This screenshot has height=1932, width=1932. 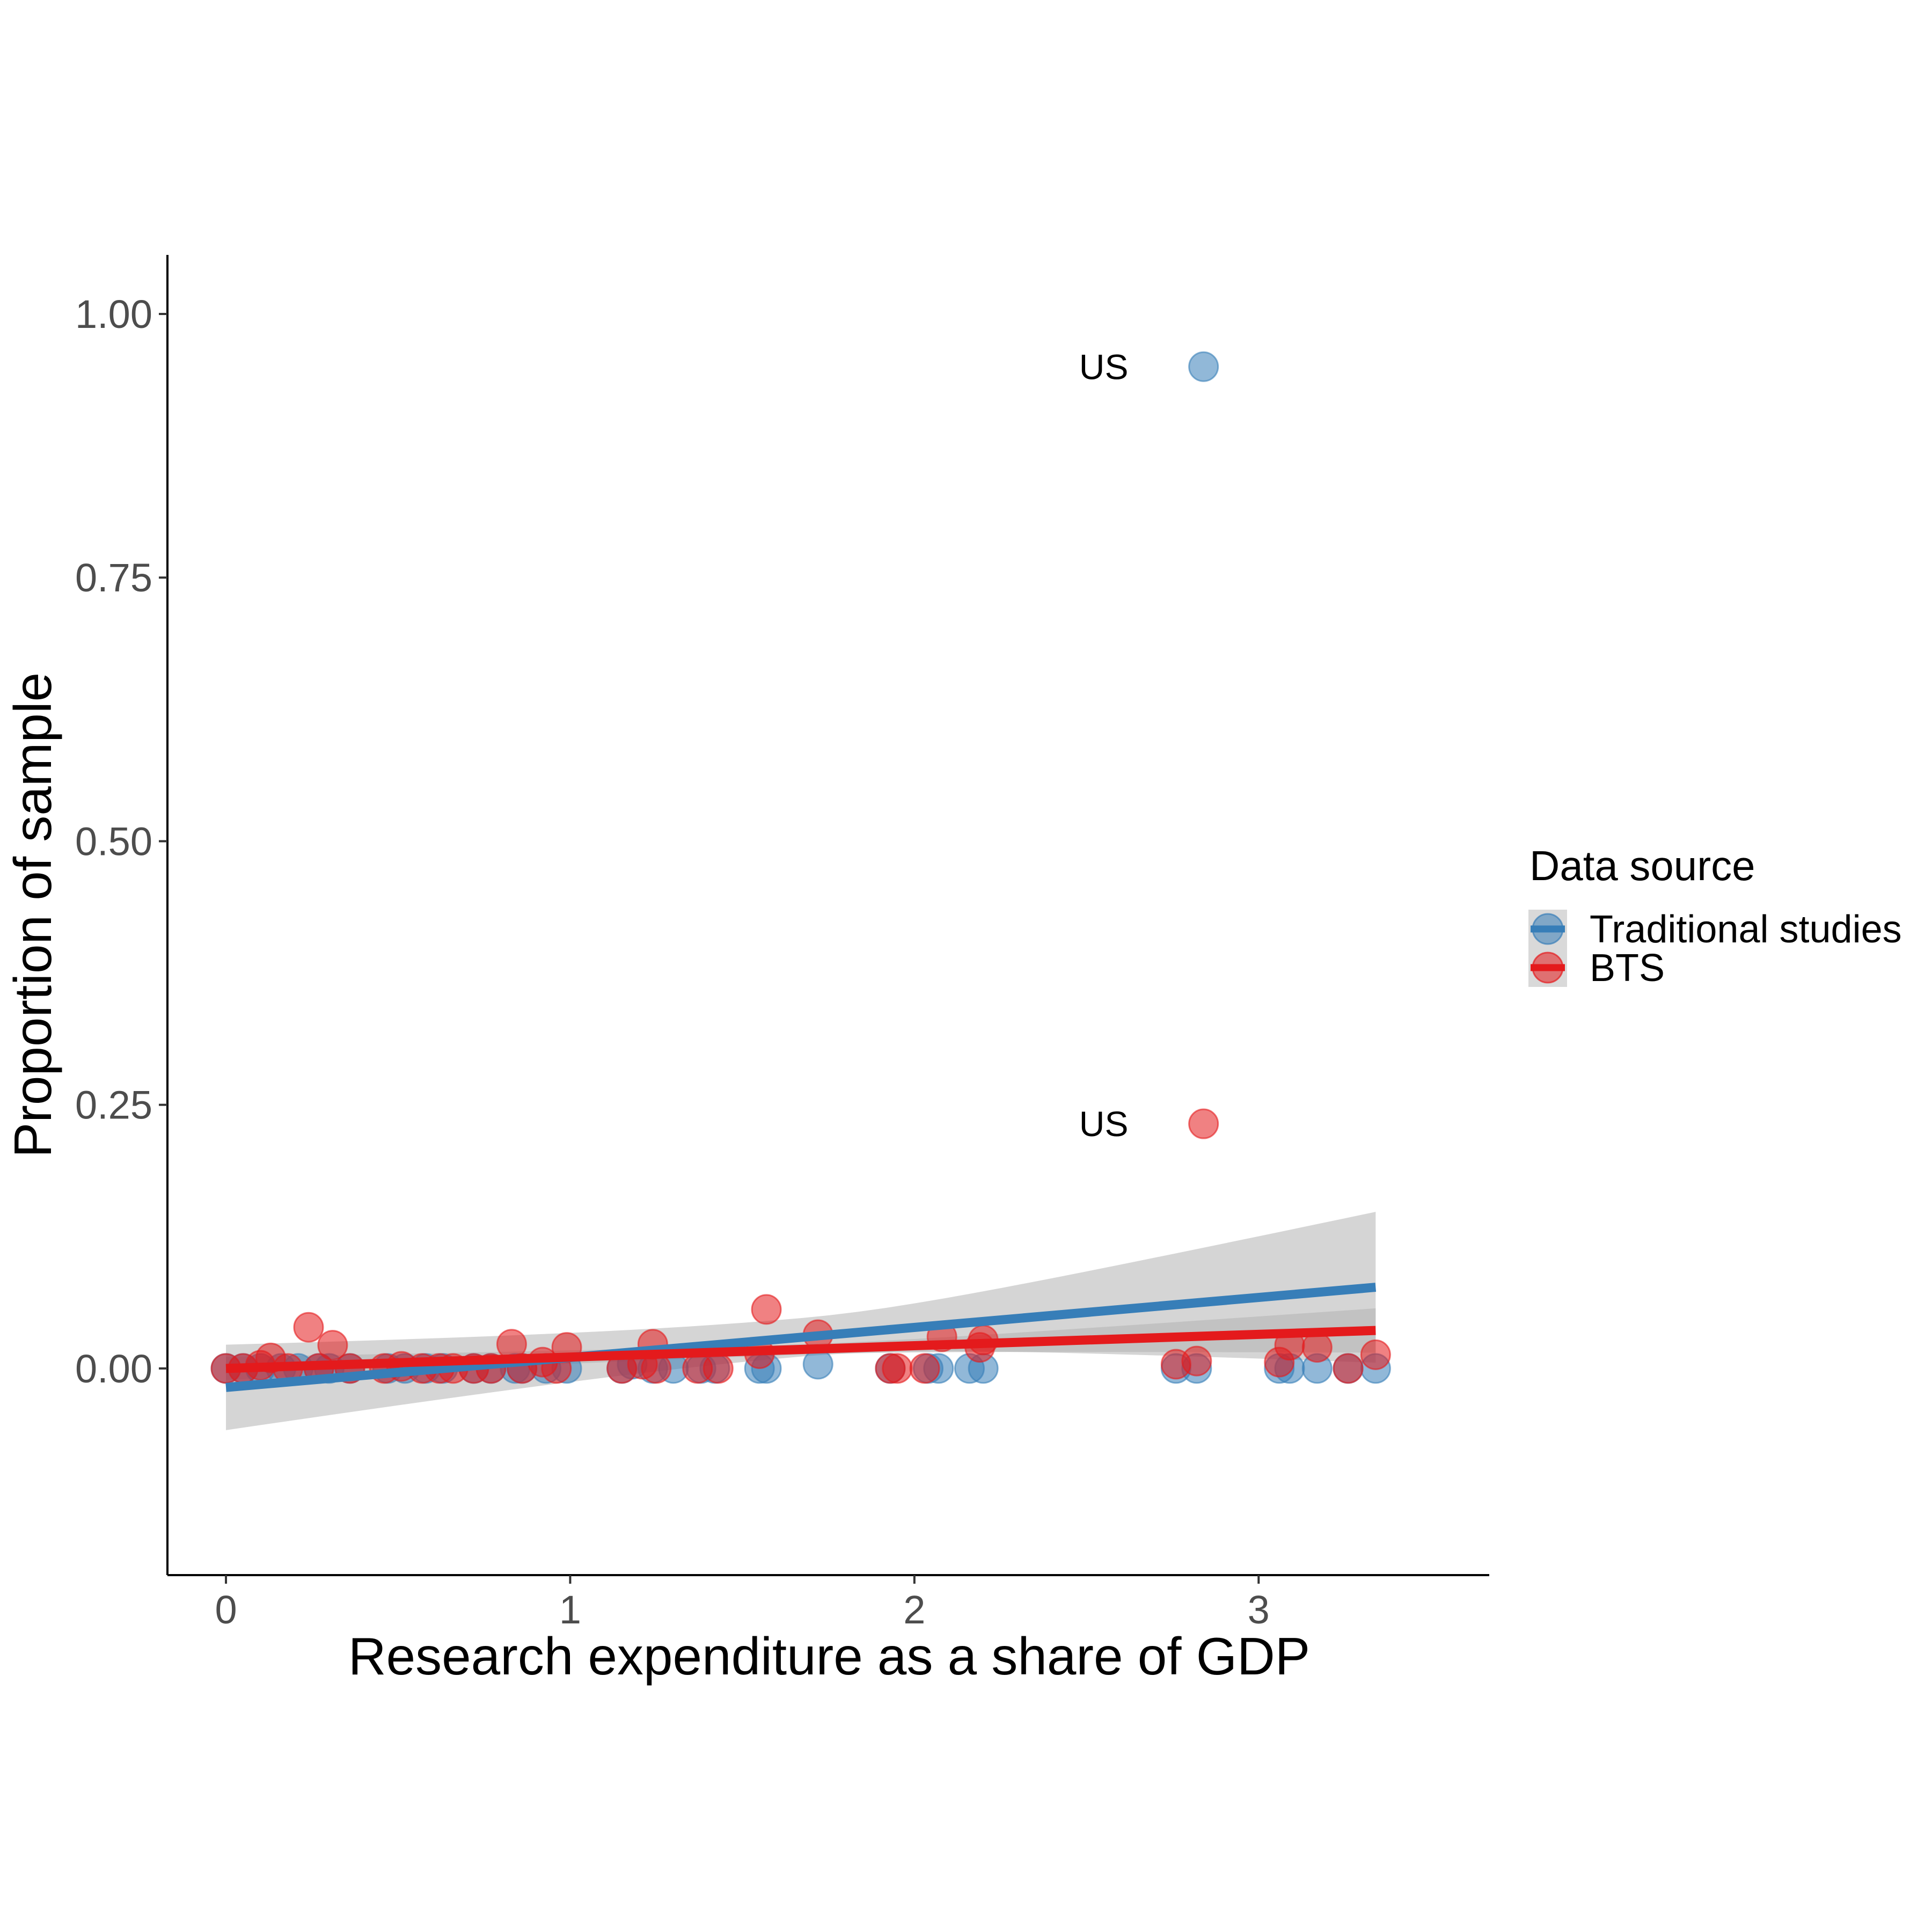 I want to click on legend-key-bts, so click(x=1547, y=967).